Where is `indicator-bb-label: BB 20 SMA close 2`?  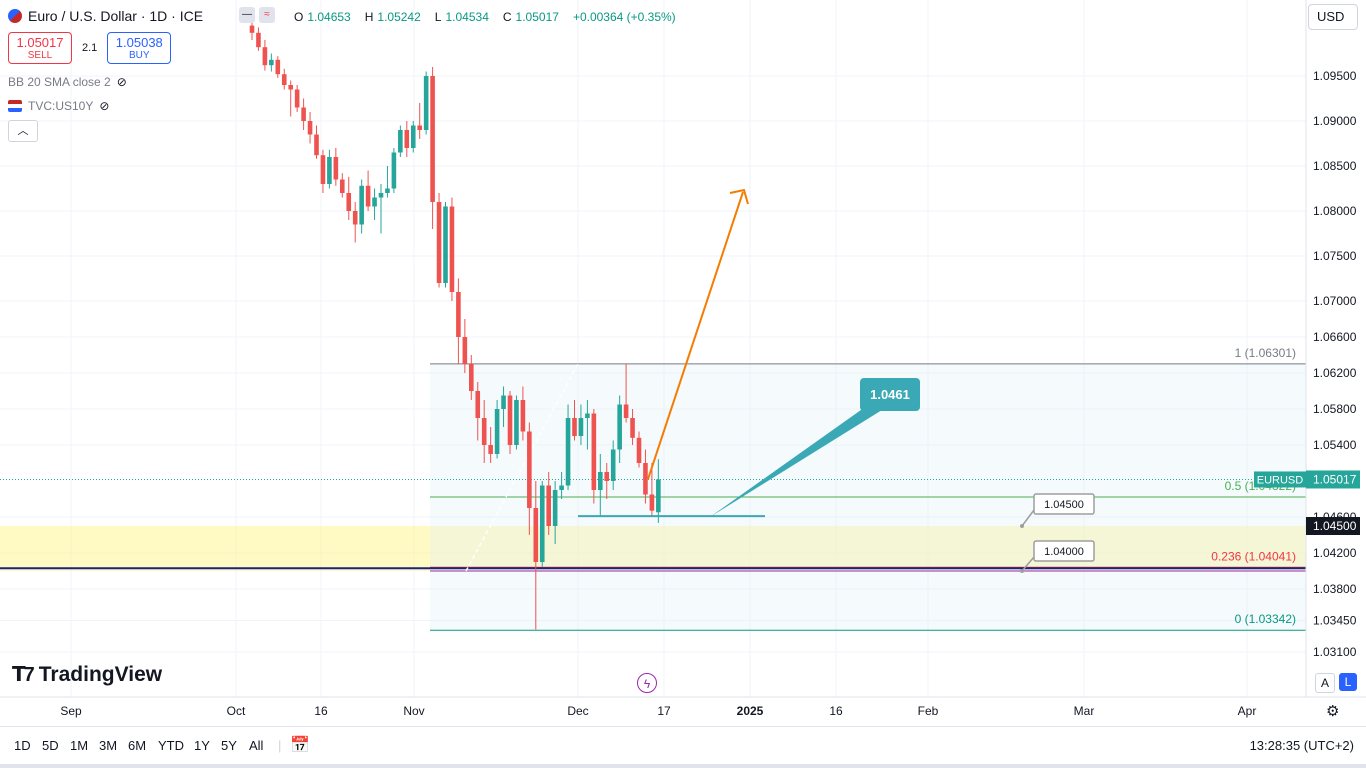 indicator-bb-label: BB 20 SMA close 2 is located at coordinates (59, 82).